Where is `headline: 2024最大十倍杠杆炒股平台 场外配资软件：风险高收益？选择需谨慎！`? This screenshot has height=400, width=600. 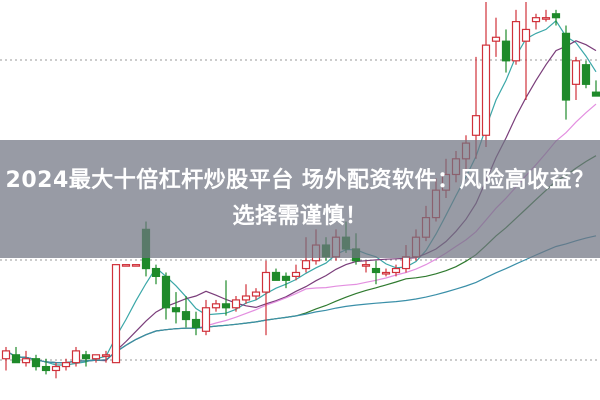
headline: 2024最大十倍杠杆炒股平台 场外配资软件：风险高收益？选择需谨慎！ is located at coordinates (300, 198).